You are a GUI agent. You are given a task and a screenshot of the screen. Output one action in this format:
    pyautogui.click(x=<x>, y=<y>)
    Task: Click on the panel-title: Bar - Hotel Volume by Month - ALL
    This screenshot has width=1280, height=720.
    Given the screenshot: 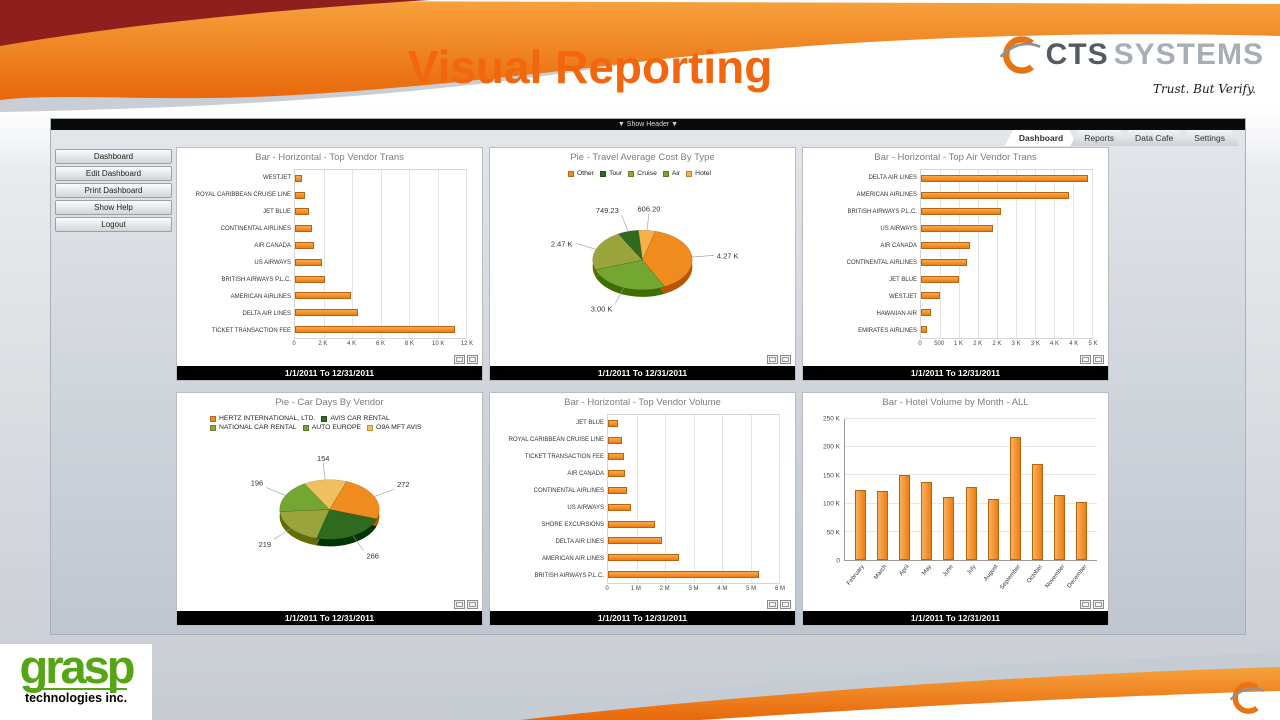 What is the action you would take?
    pyautogui.click(x=955, y=402)
    